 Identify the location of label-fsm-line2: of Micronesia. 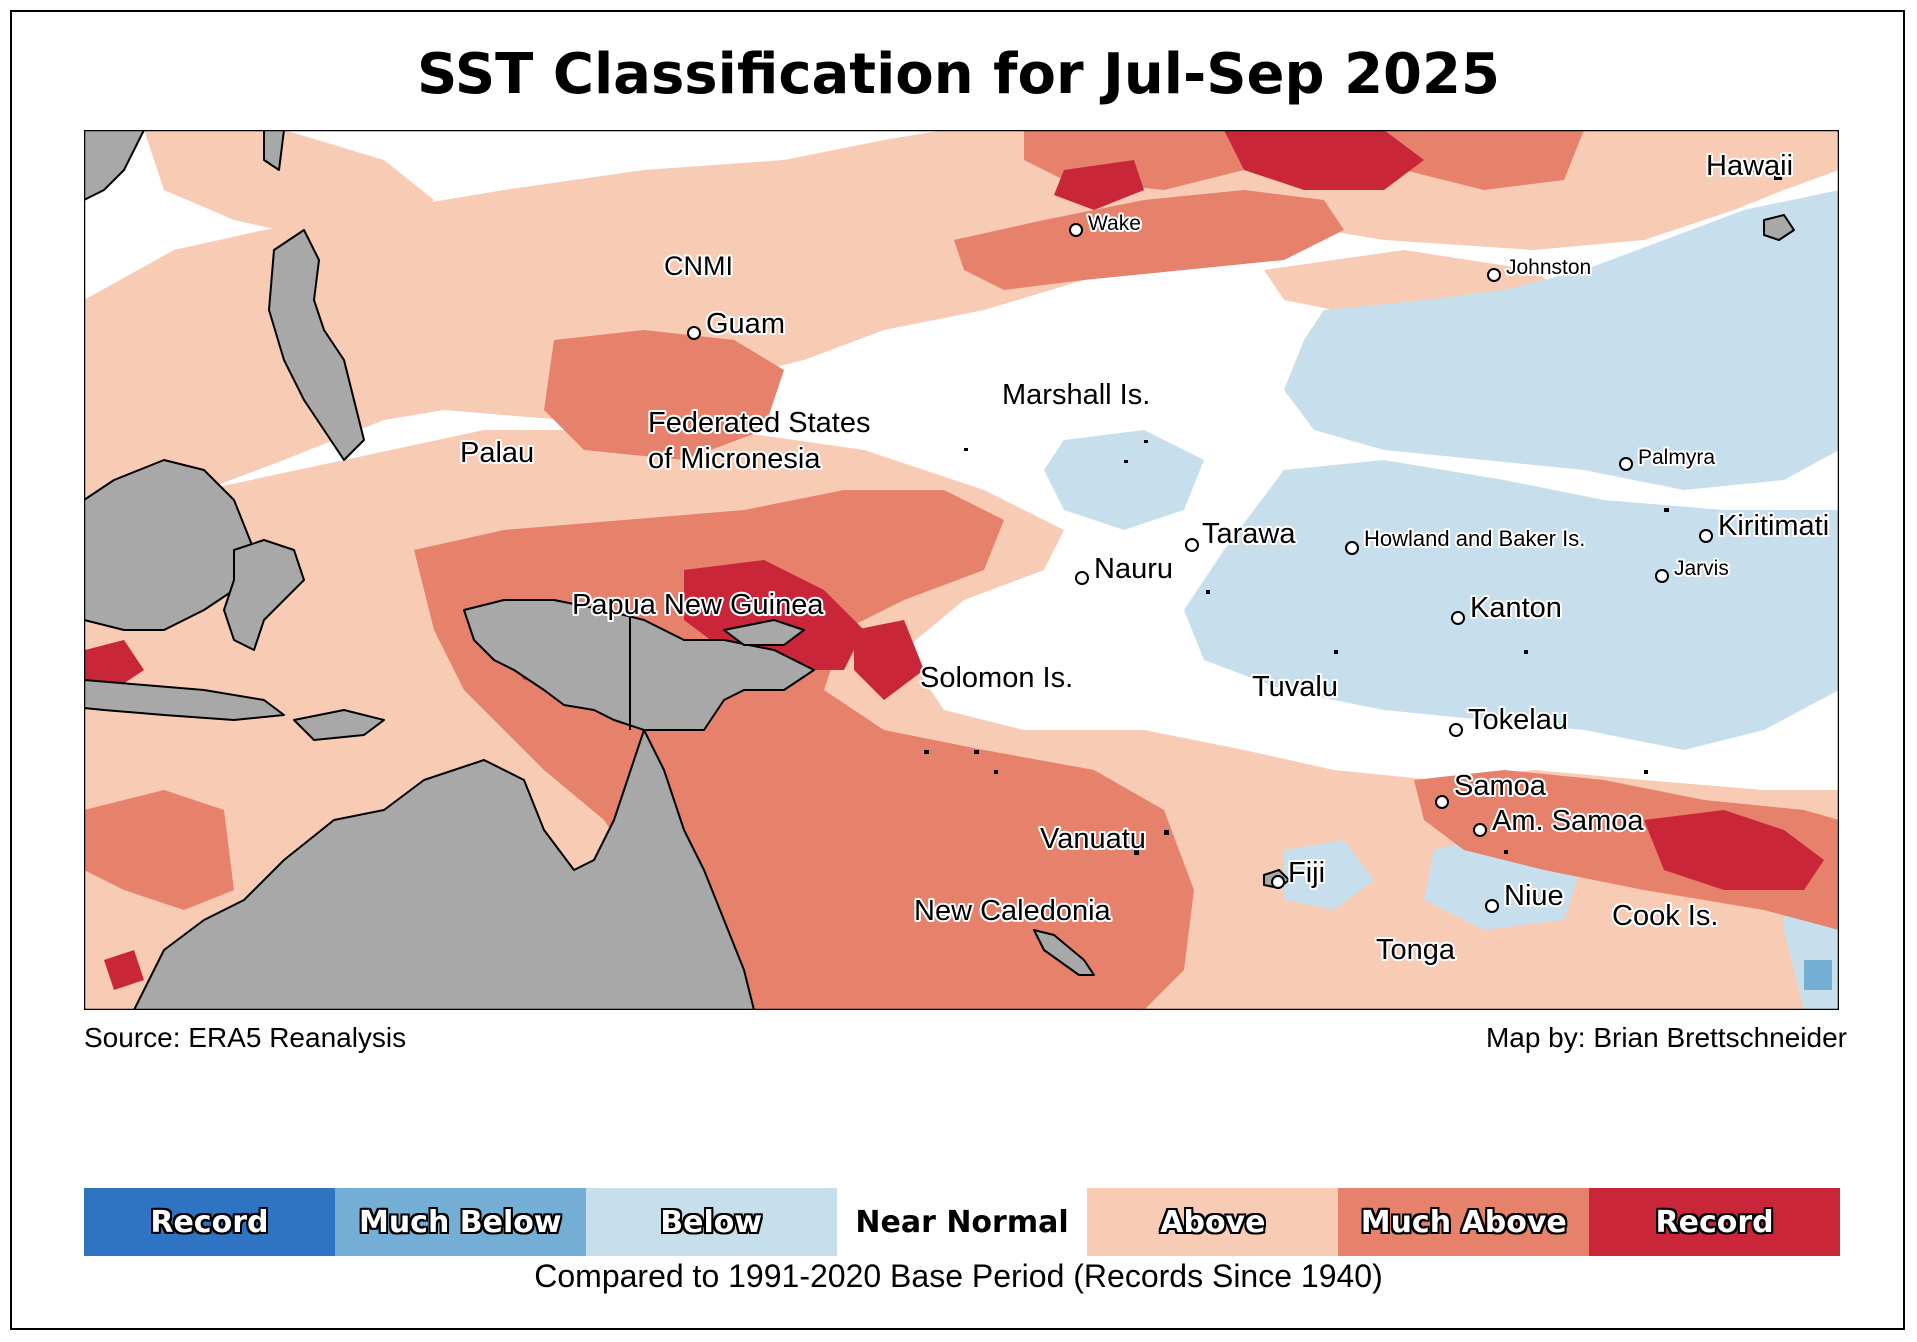
(734, 459).